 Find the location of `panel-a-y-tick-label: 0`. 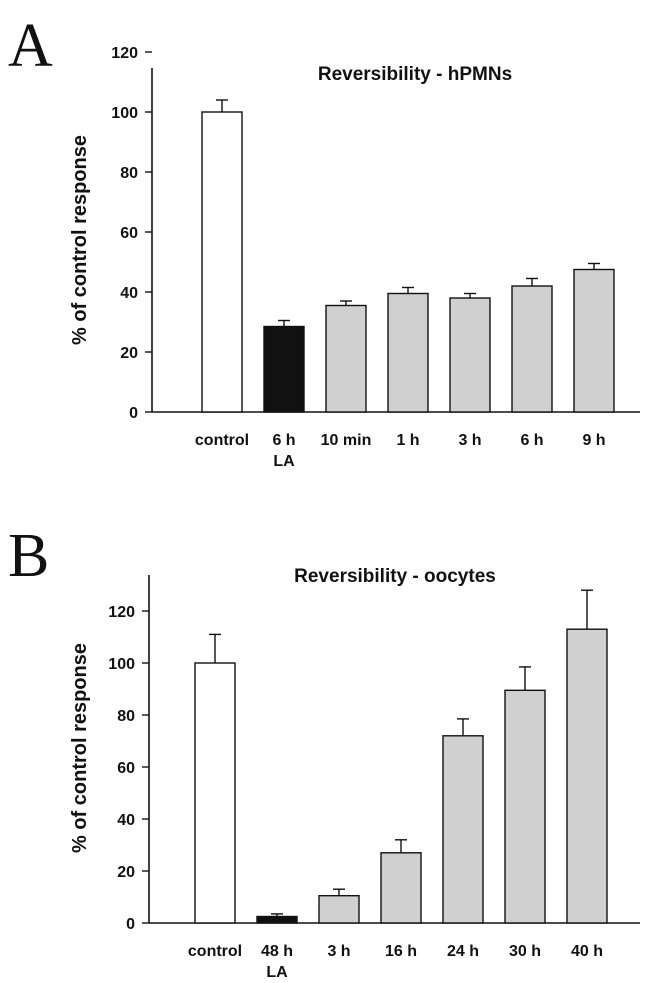

panel-a-y-tick-label: 0 is located at coordinates (133, 413).